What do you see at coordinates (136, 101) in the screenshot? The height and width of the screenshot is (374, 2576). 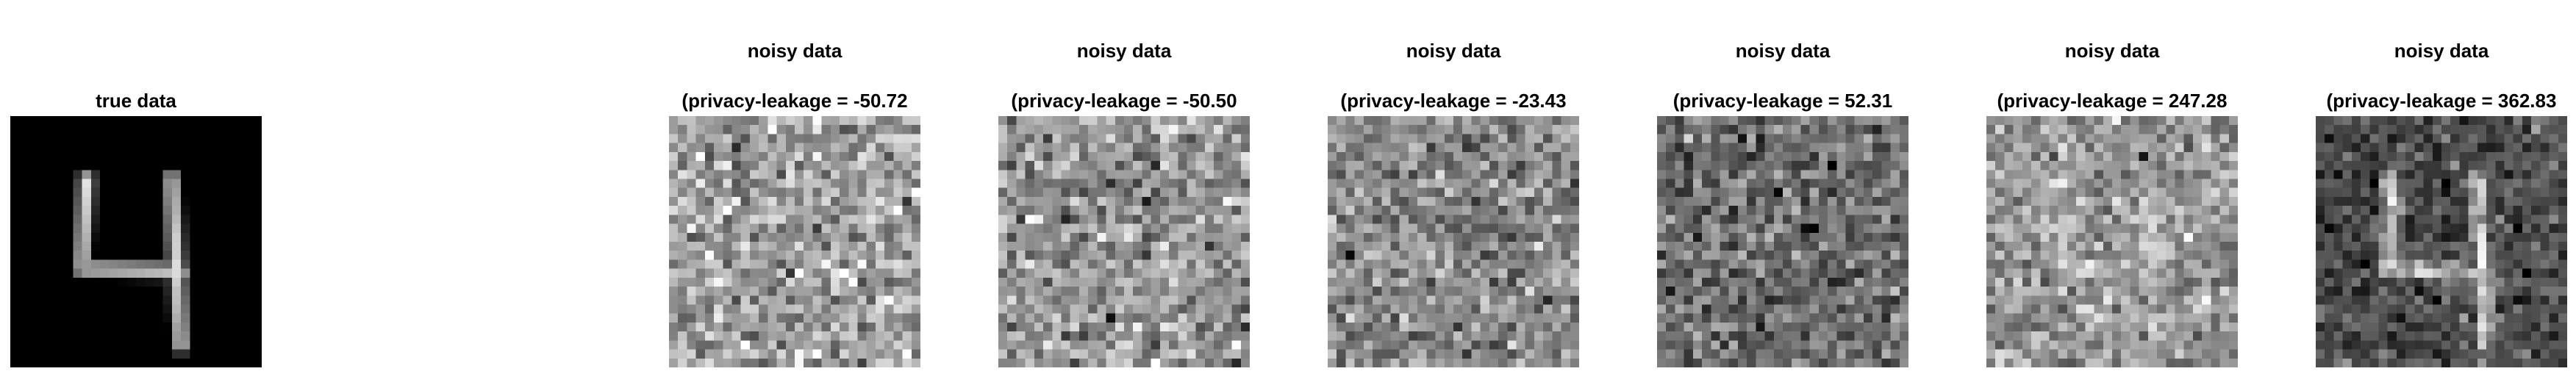 I see `true-data-title: true data` at bounding box center [136, 101].